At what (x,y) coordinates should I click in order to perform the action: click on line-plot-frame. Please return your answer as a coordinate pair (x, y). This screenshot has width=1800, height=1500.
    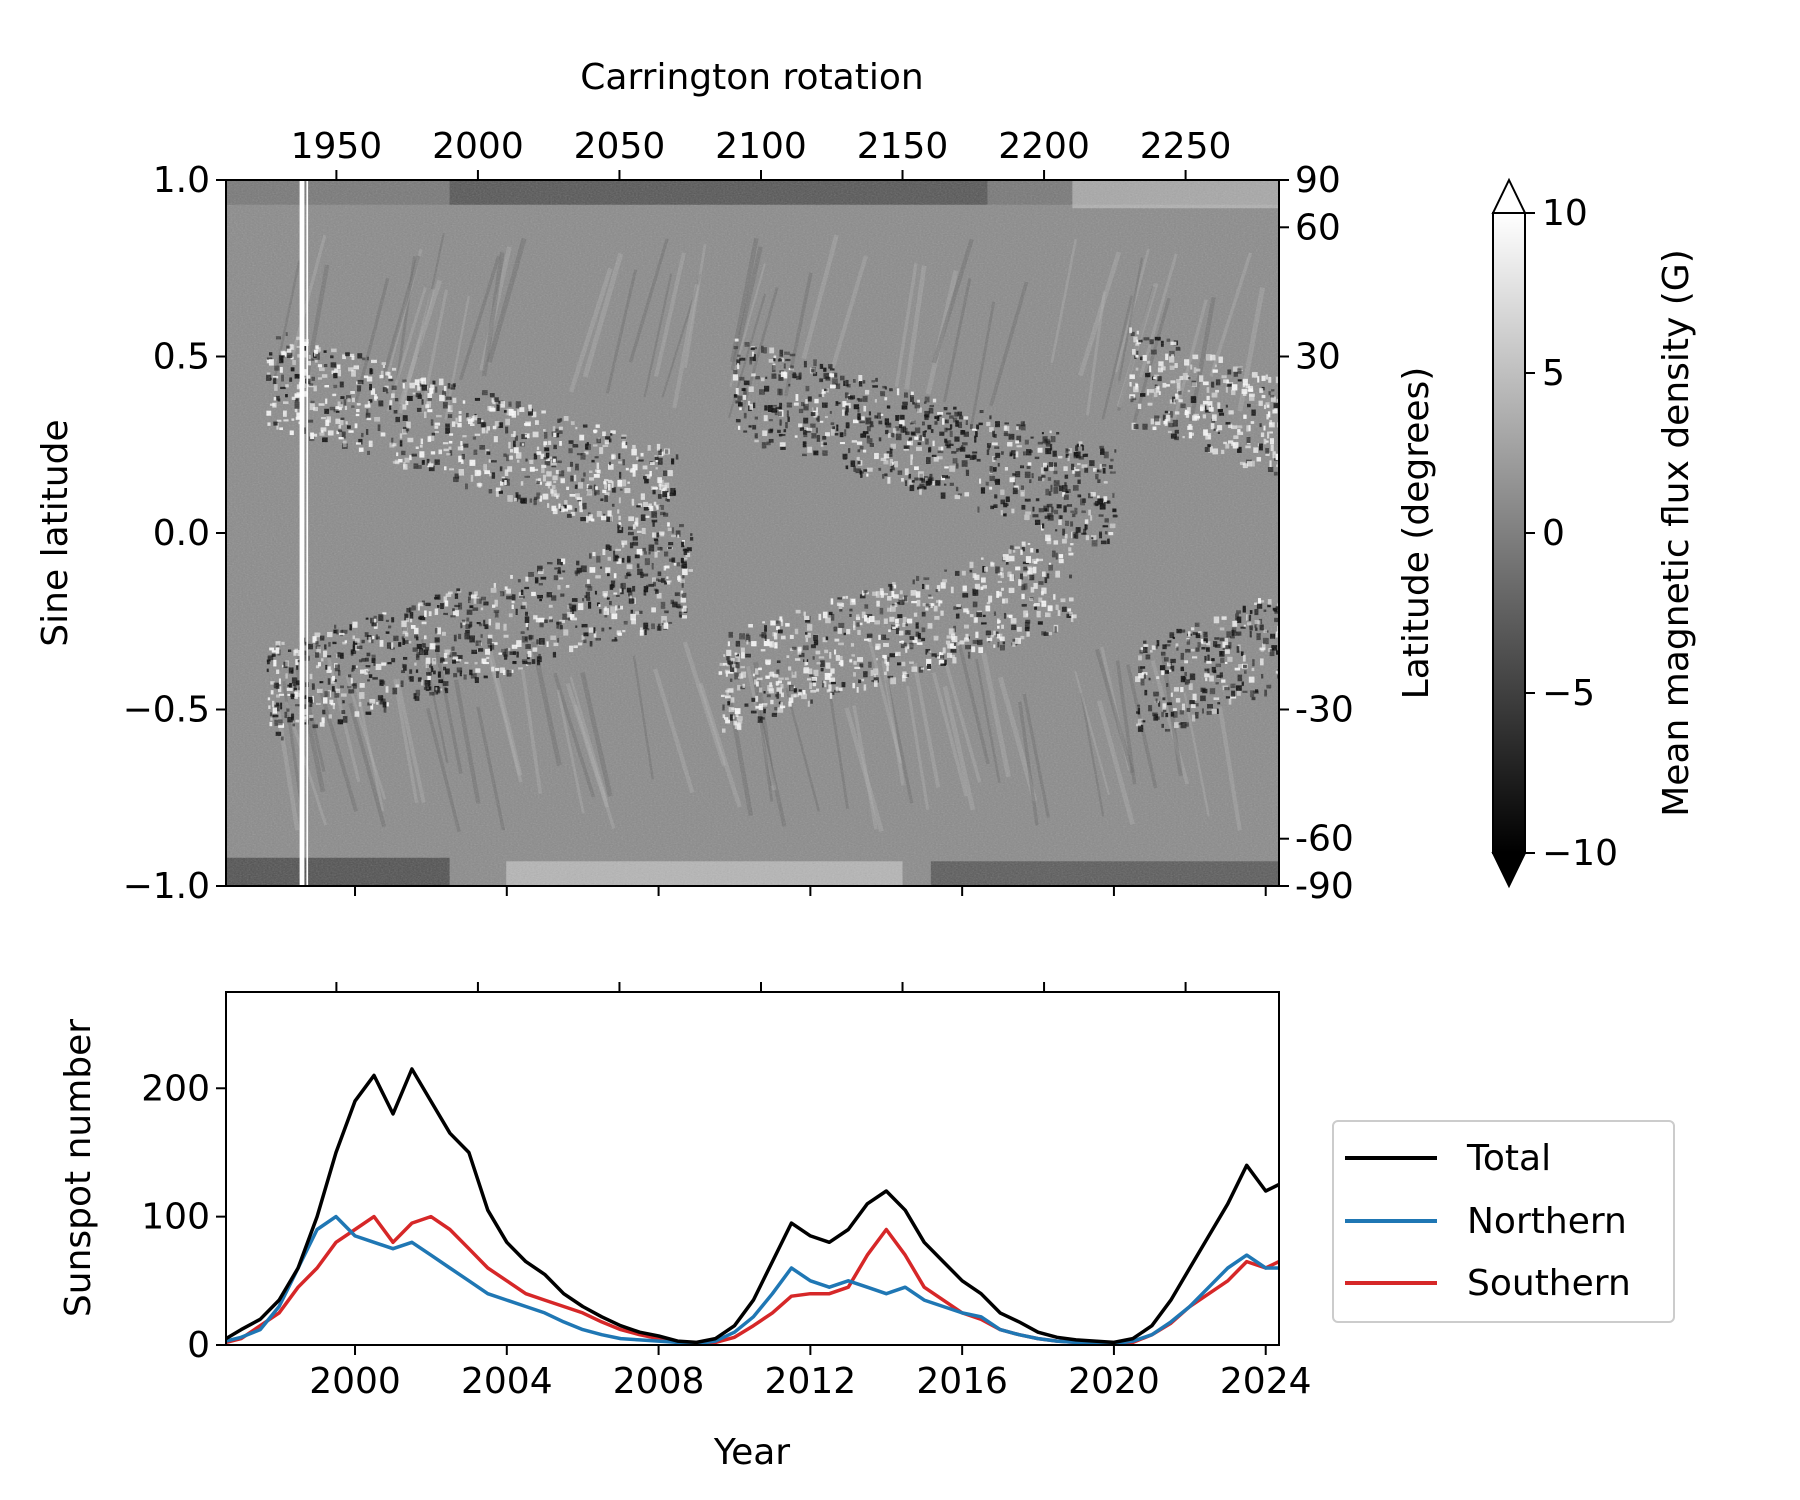
    Looking at the image, I should click on (752, 1168).